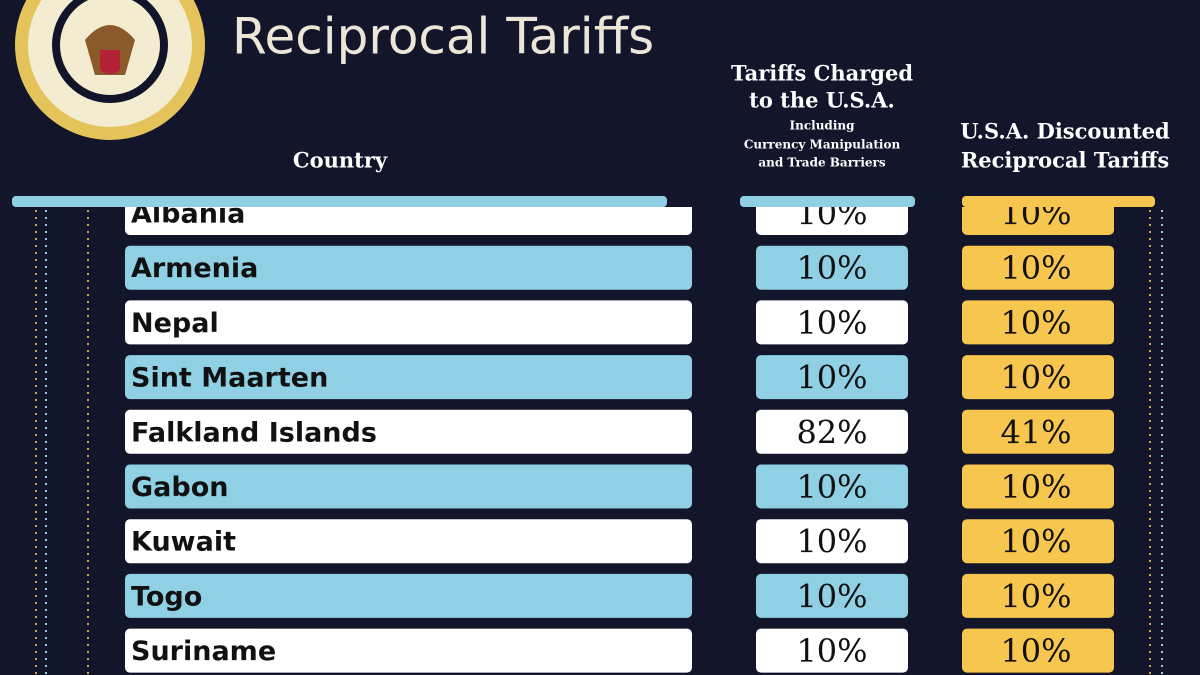 This screenshot has height=675, width=1200. I want to click on country-name: Togo, so click(166, 596).